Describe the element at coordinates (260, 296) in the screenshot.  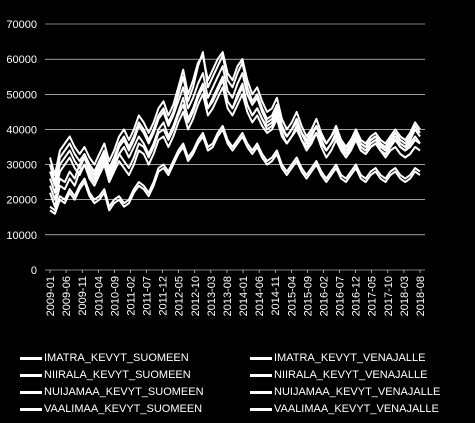
I see `x-tick-label: 2014-06` at that location.